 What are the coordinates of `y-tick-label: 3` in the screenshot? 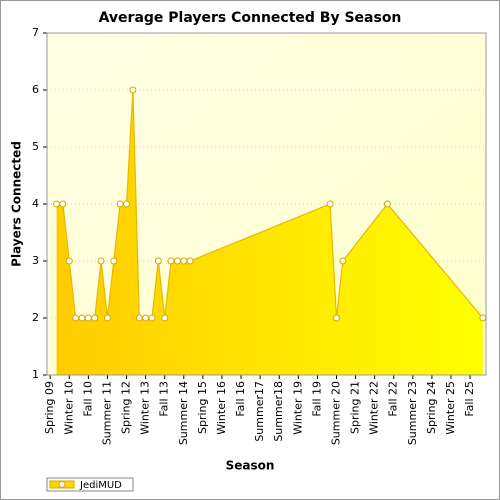 It's located at (35, 260).